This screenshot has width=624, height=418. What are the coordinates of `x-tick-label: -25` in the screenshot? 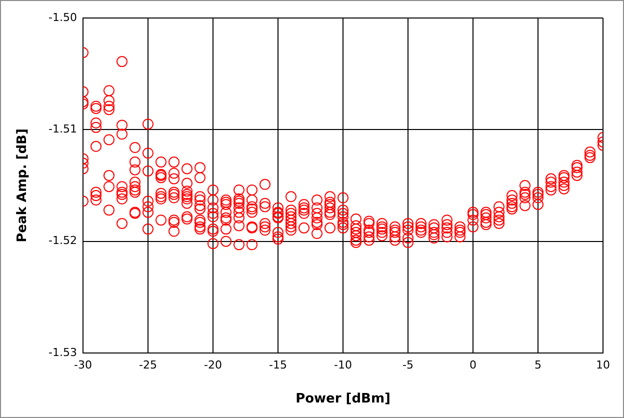 It's located at (148, 365).